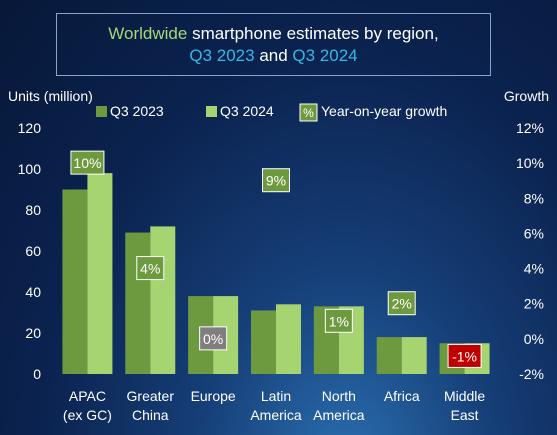 The image size is (557, 435). Describe the element at coordinates (30, 128) in the screenshot. I see `y-tick-label: 120` at that location.